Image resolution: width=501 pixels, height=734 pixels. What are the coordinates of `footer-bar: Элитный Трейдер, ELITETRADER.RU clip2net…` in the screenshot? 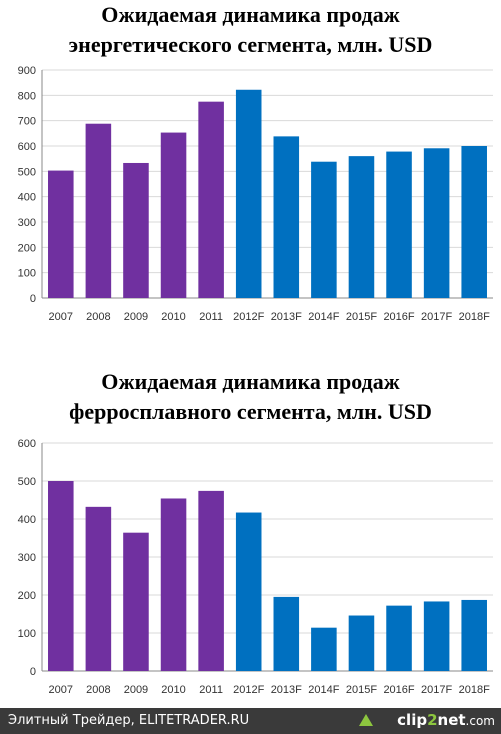 It's located at (250, 721).